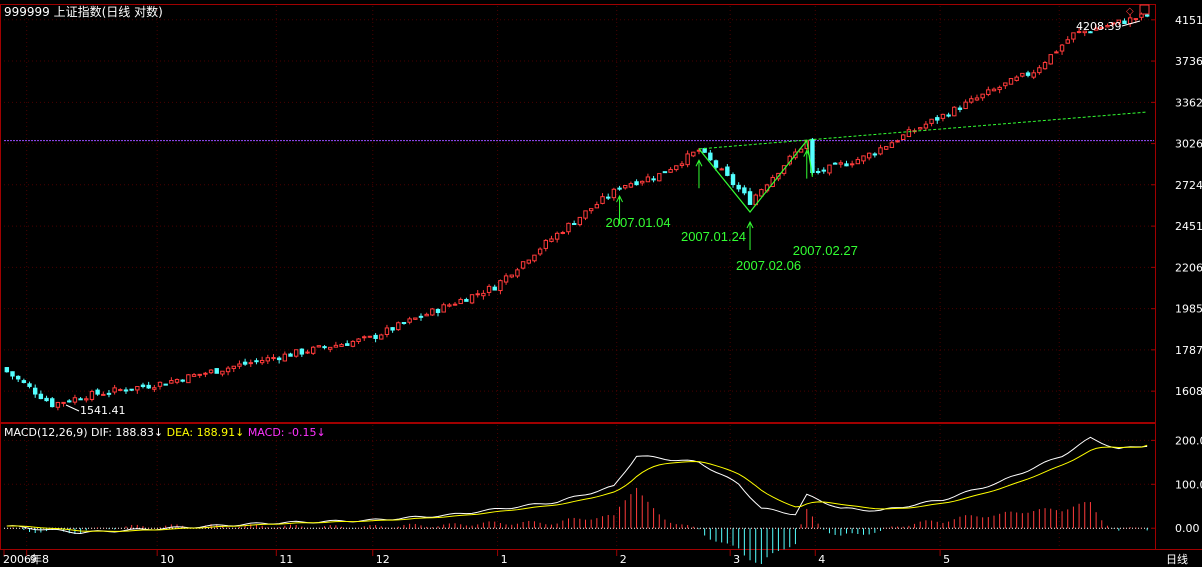 This screenshot has height=567, width=1202. Describe the element at coordinates (504, 559) in the screenshot. I see `month-label: 1` at that location.